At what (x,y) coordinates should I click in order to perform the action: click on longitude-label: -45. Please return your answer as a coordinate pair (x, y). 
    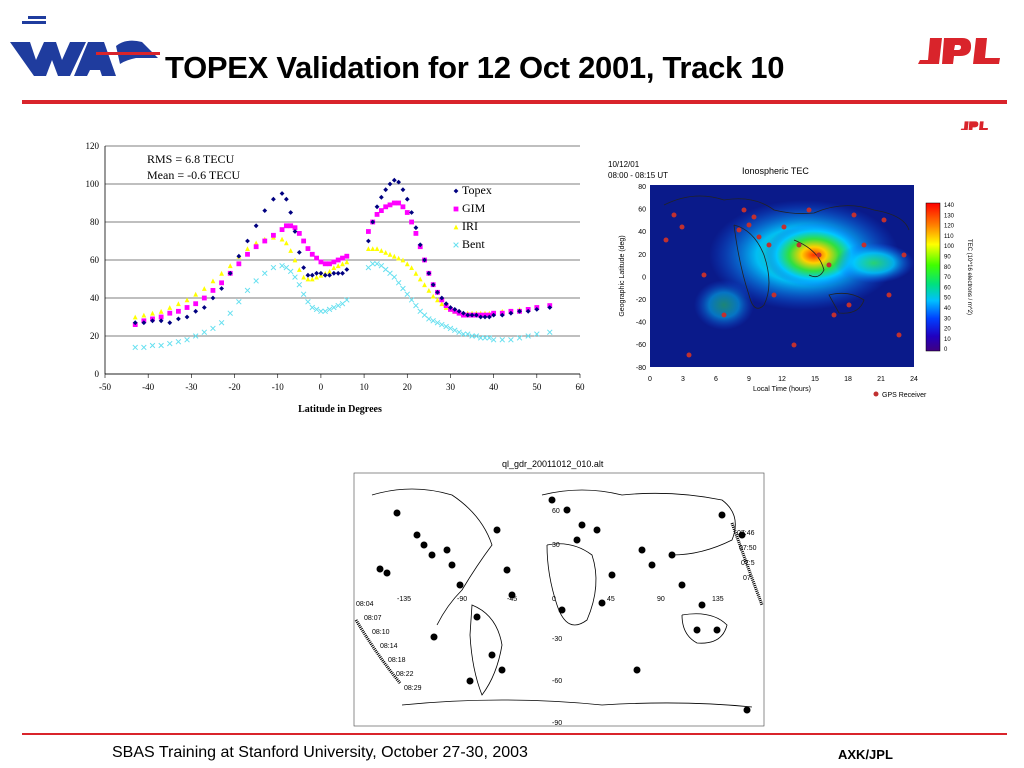
    Looking at the image, I should click on (512, 599).